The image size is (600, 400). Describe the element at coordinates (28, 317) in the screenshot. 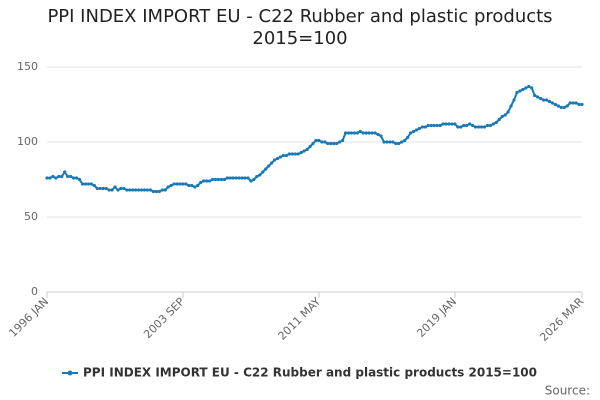

I see `x-tick-label: 1996 JAN` at that location.